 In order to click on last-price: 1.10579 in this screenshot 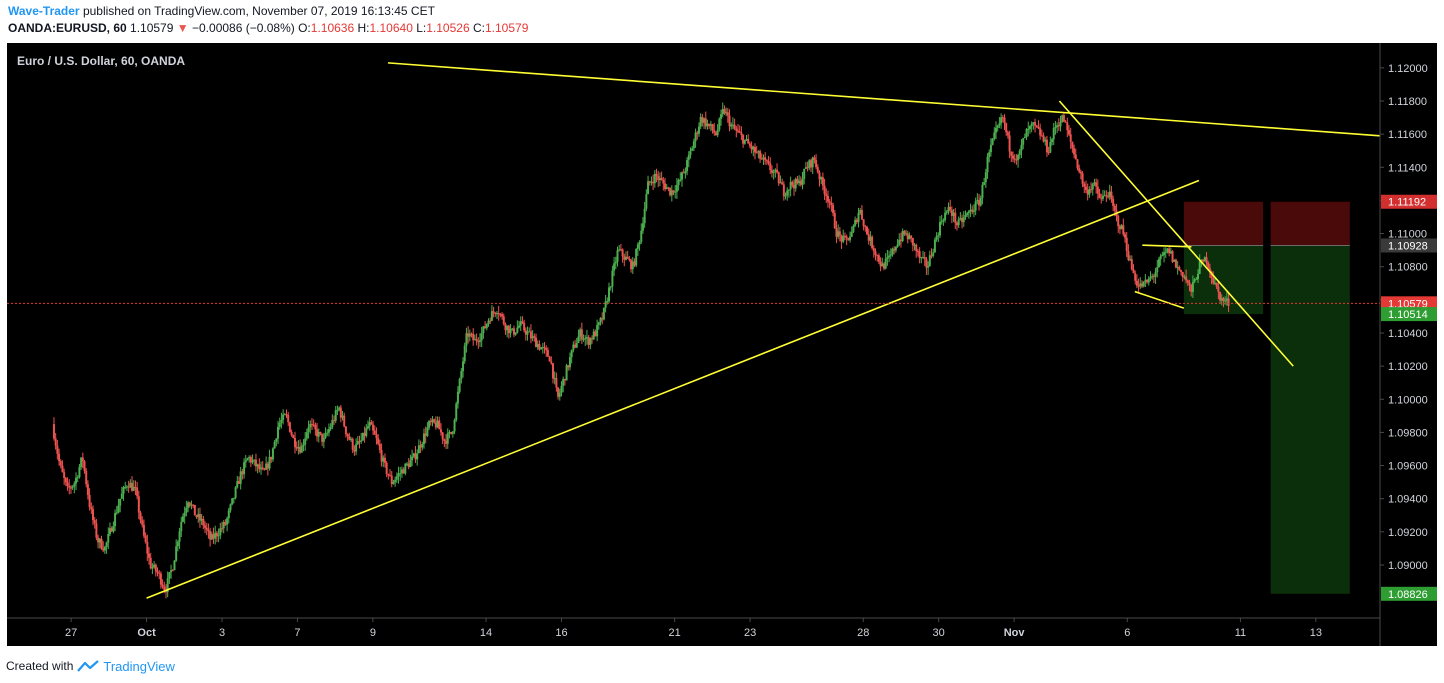, I will do `click(152, 28)`.